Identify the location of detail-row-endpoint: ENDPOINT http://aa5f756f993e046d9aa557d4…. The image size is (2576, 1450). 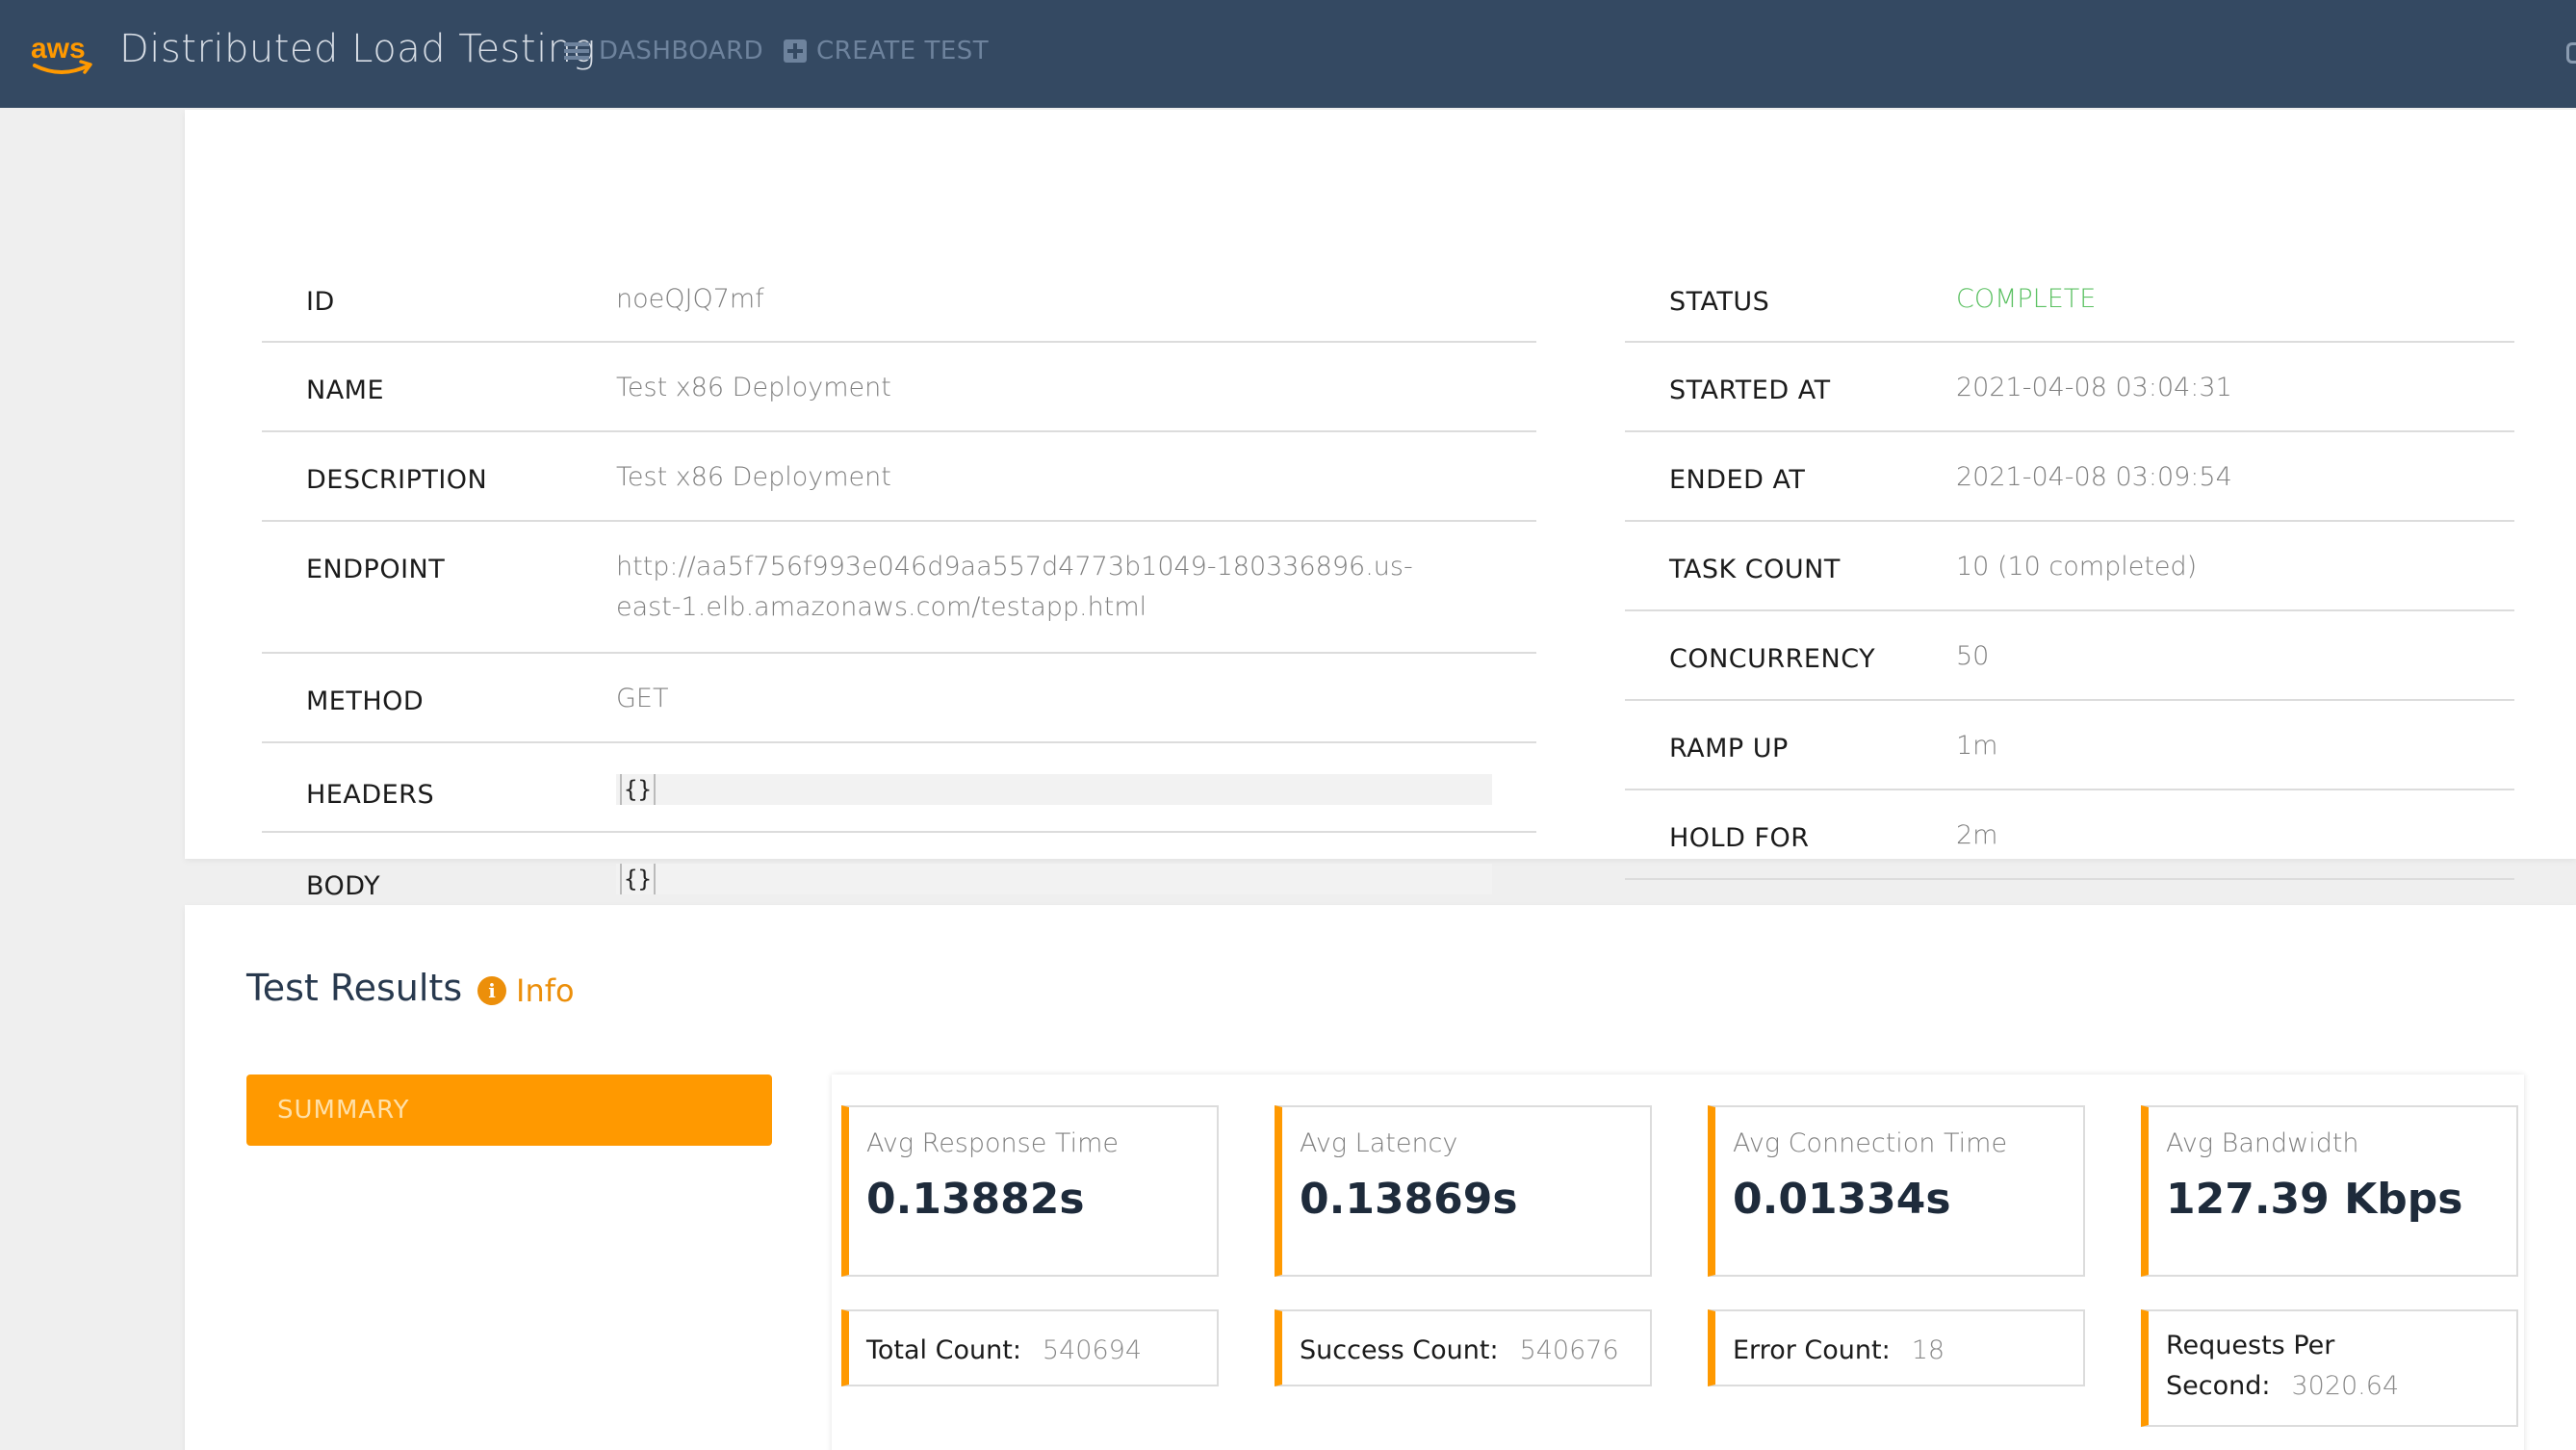
(899, 588).